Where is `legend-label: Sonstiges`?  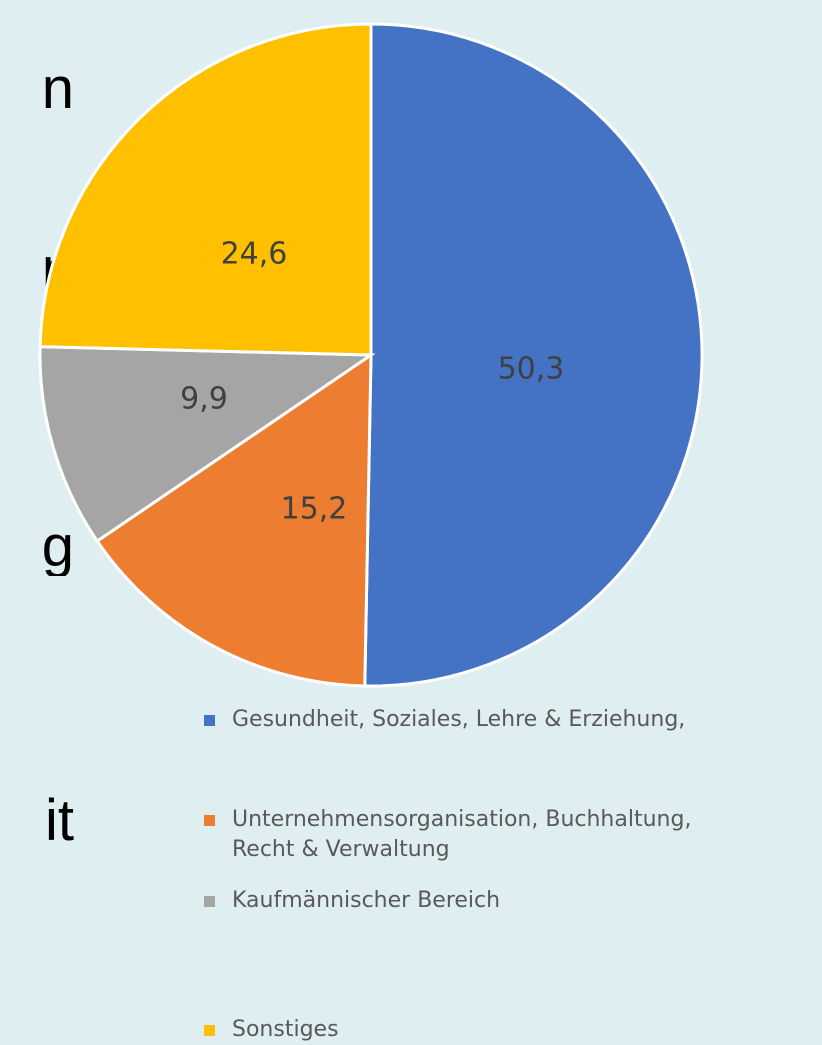
legend-label: Sonstiges is located at coordinates (285, 1029).